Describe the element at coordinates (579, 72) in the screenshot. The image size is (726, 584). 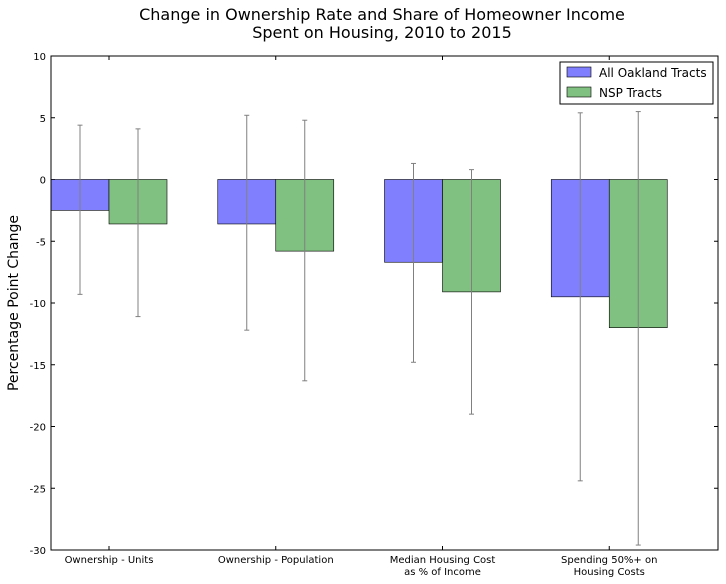
I see `legend-swatch-all-oakland` at that location.